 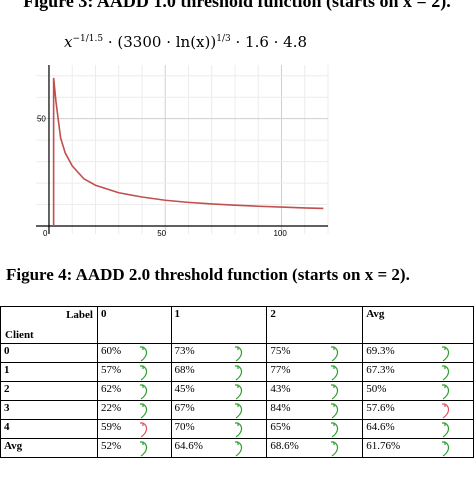 What do you see at coordinates (49, 448) in the screenshot?
I see `client-cell: Avg` at bounding box center [49, 448].